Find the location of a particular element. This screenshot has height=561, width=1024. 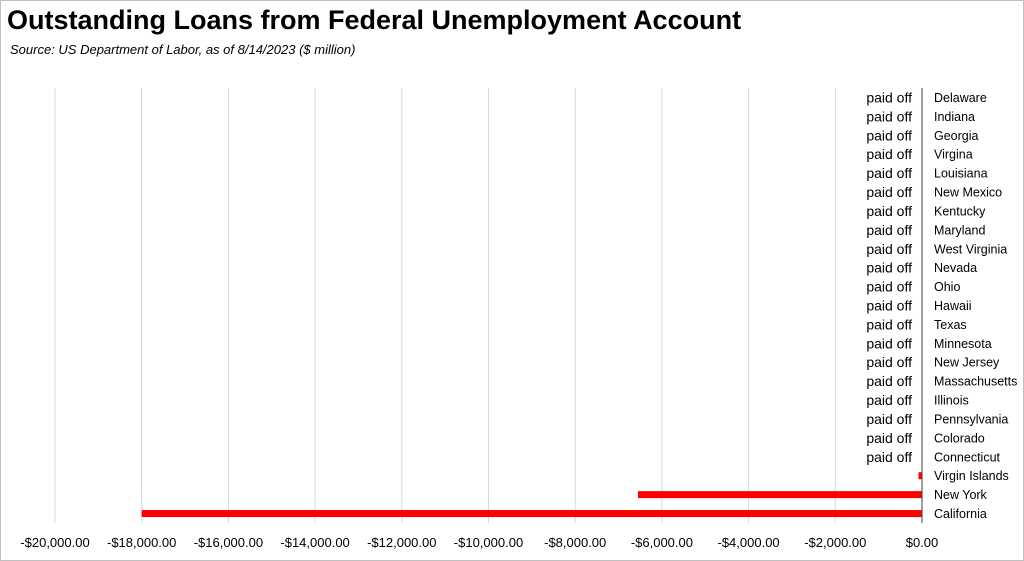

category-label: Minnesota is located at coordinates (963, 344).